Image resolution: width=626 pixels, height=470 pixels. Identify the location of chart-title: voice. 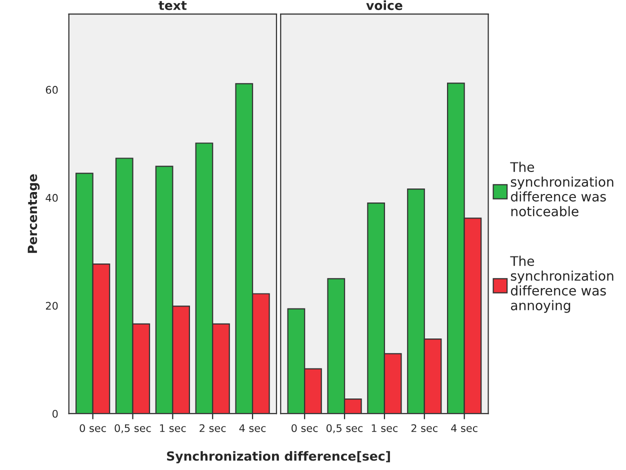
(384, 5).